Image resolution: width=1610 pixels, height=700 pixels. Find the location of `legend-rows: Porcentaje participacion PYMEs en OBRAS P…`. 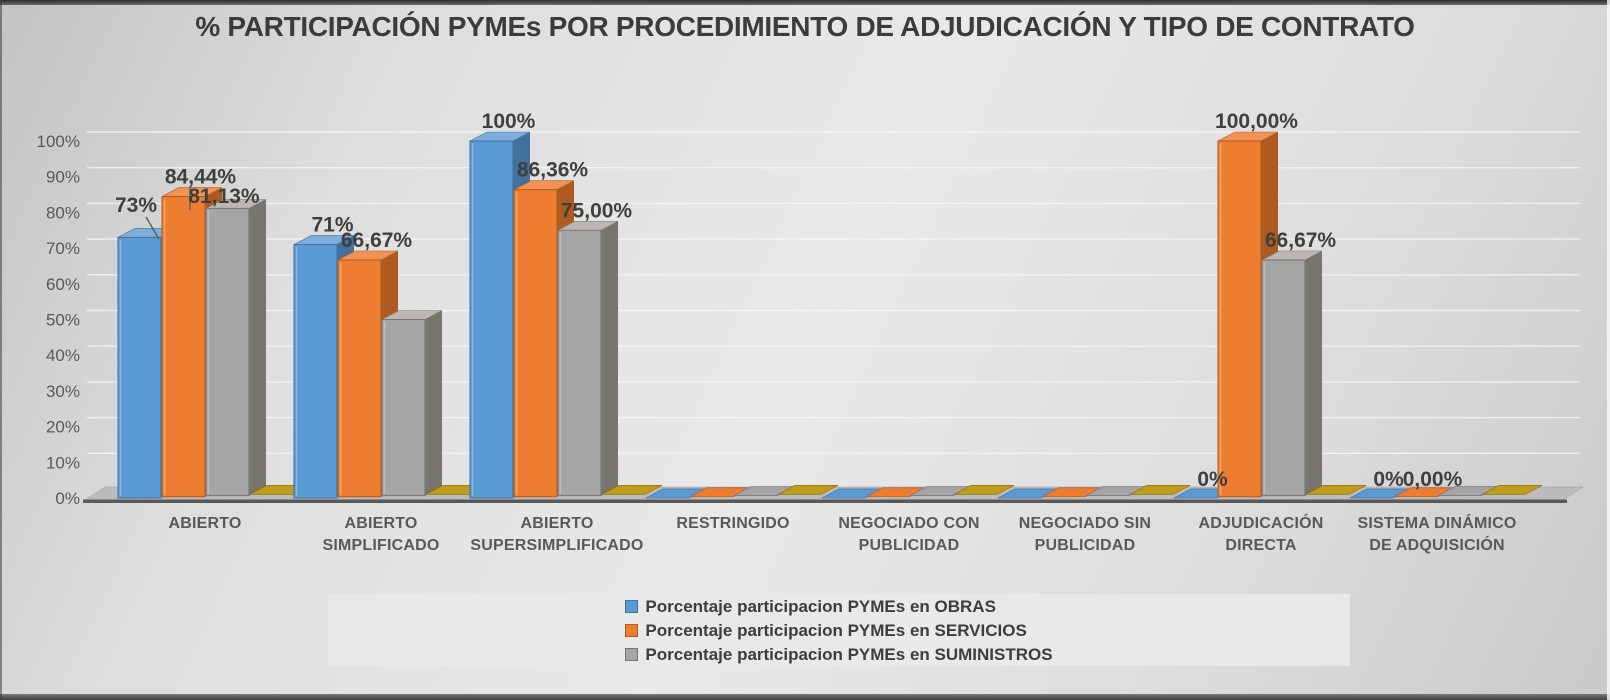

legend-rows: Porcentaje participacion PYMEs en OBRAS P… is located at coordinates (839, 630).